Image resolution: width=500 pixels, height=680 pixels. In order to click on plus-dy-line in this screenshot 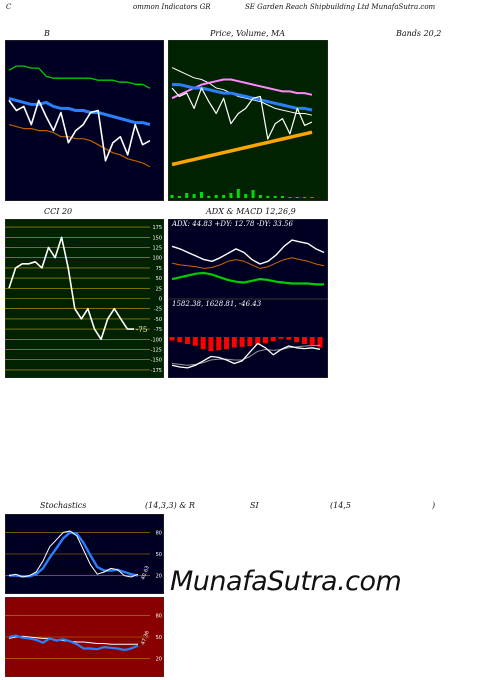, I will do `click(247, 278)`.